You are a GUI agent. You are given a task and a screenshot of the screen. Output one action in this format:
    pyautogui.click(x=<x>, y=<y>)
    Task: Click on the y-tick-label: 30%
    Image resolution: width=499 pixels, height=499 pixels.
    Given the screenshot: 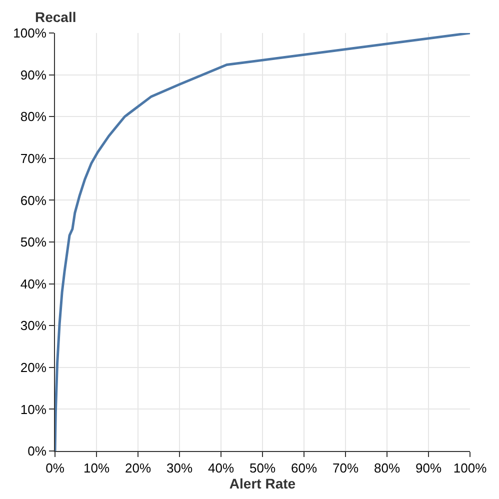 What is the action you would take?
    pyautogui.click(x=33, y=326)
    